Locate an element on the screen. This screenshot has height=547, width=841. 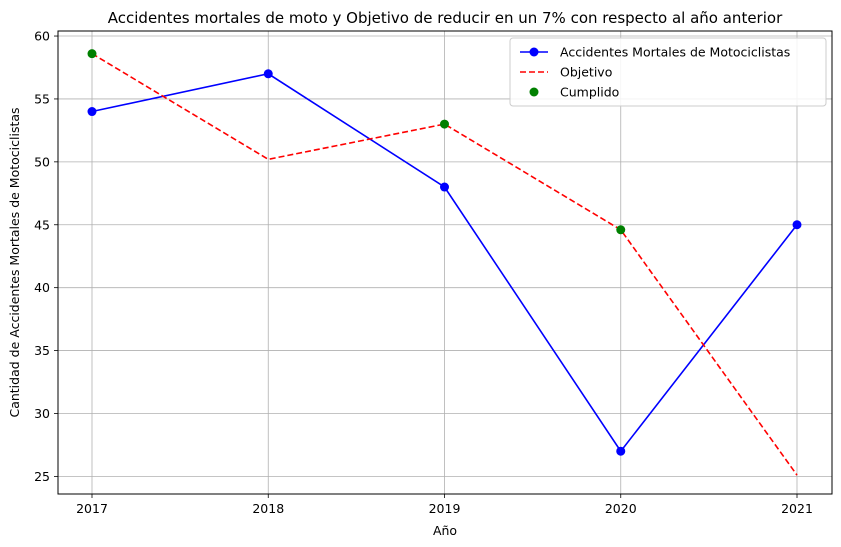
y-tick-label: 25 is located at coordinates (42, 476).